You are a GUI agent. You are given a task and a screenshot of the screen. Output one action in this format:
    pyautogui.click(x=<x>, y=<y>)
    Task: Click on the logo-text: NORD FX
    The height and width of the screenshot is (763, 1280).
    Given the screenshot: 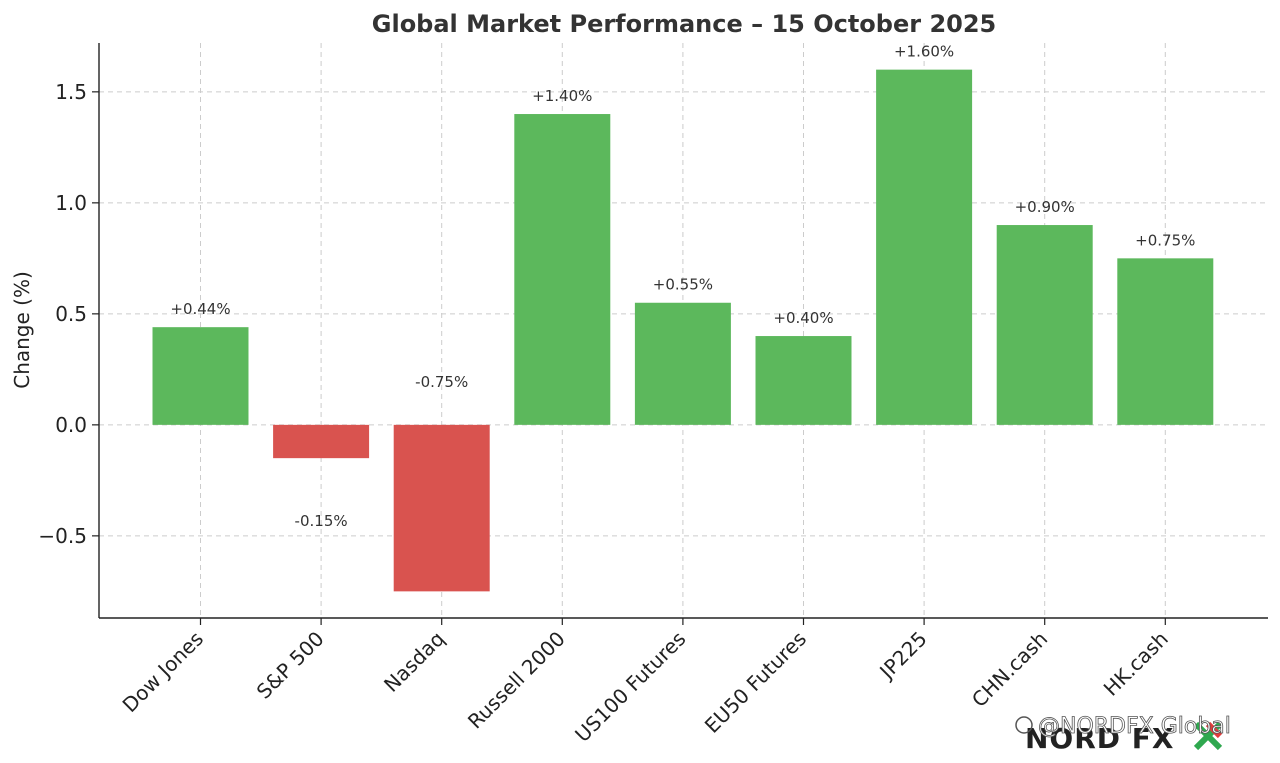 What is the action you would take?
    pyautogui.click(x=1100, y=738)
    